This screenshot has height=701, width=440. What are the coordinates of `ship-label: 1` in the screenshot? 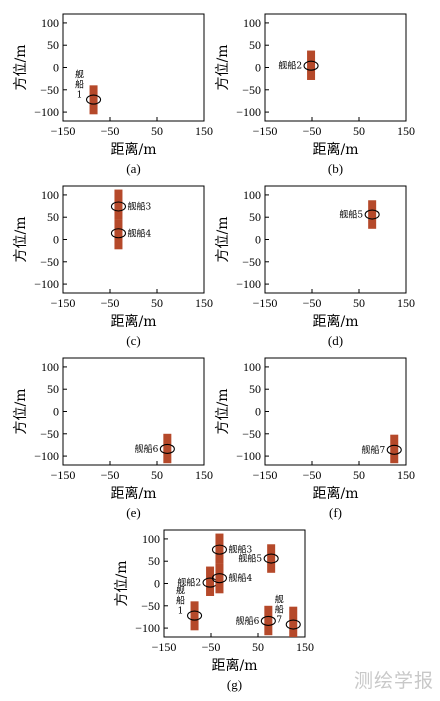 It's located at (80, 96).